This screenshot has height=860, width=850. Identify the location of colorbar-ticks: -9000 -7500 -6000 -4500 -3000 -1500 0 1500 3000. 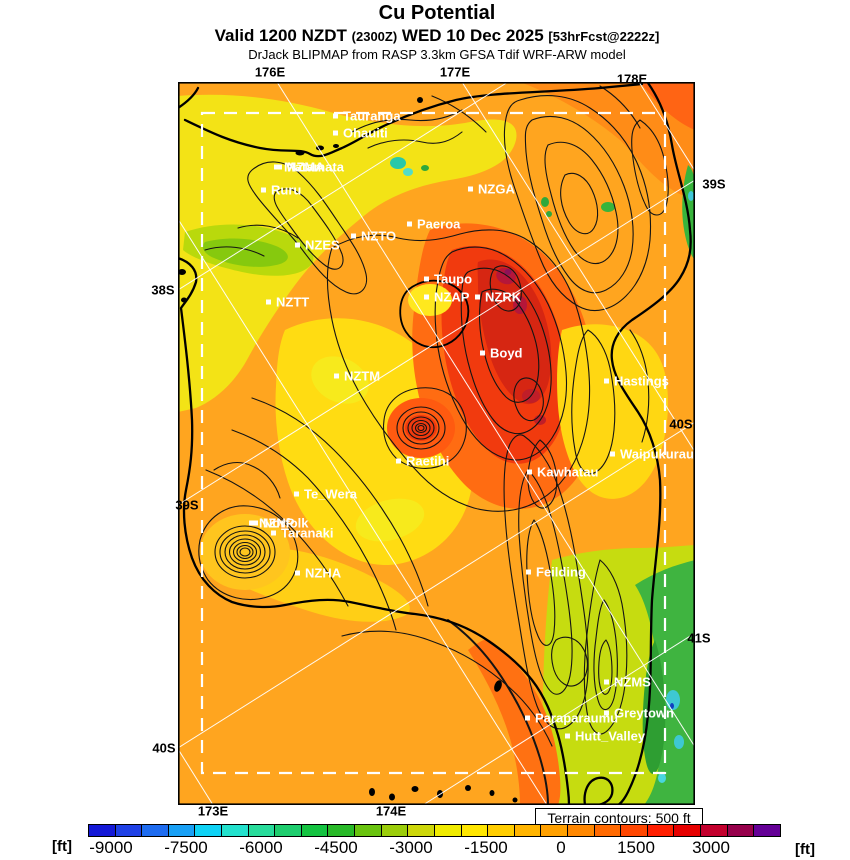
(434, 848).